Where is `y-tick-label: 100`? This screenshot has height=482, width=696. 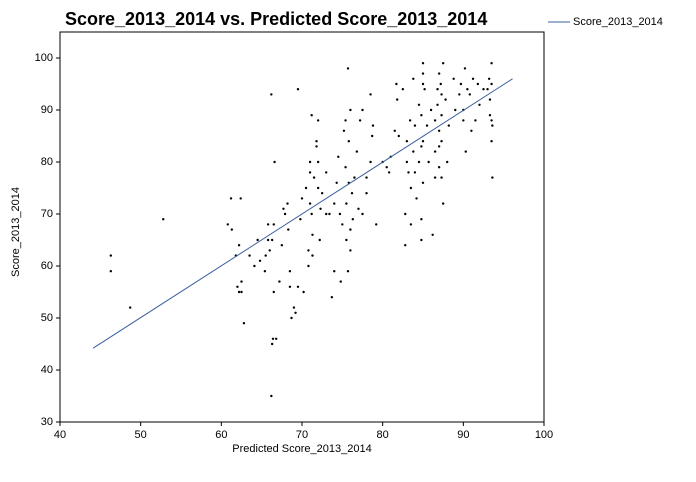 y-tick-label: 100 is located at coordinates (44, 58).